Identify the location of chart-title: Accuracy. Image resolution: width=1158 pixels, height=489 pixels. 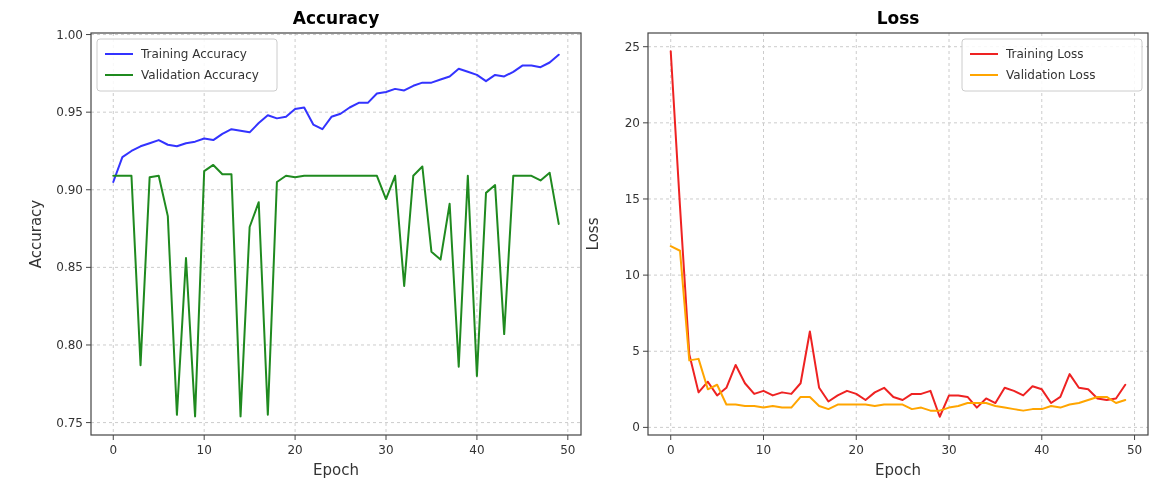
(336, 18).